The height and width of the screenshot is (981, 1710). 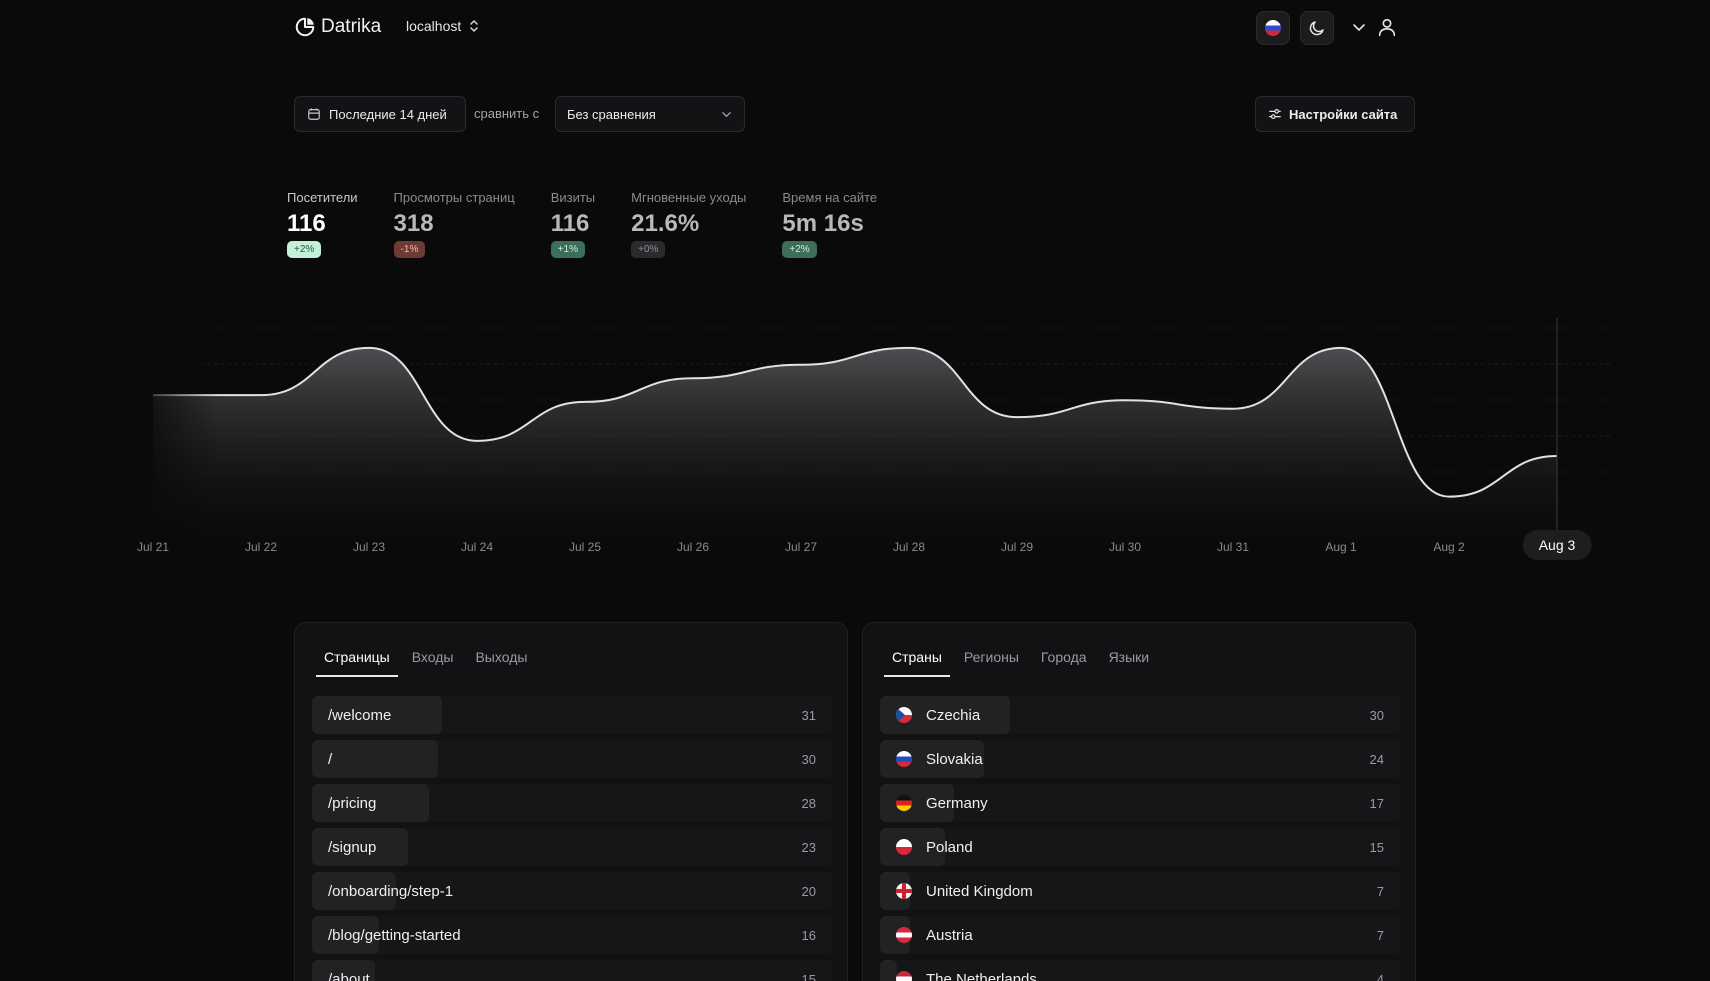 I want to click on list-item-count: 24, so click(x=1376, y=759).